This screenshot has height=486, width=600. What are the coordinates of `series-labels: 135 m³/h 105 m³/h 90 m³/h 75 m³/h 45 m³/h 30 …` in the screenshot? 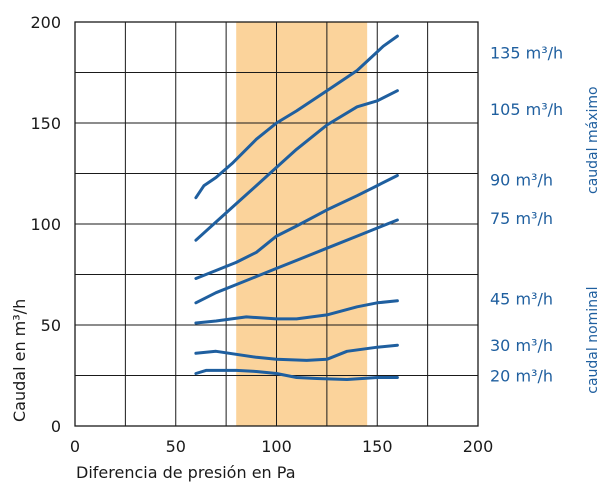 It's located at (526, 214).